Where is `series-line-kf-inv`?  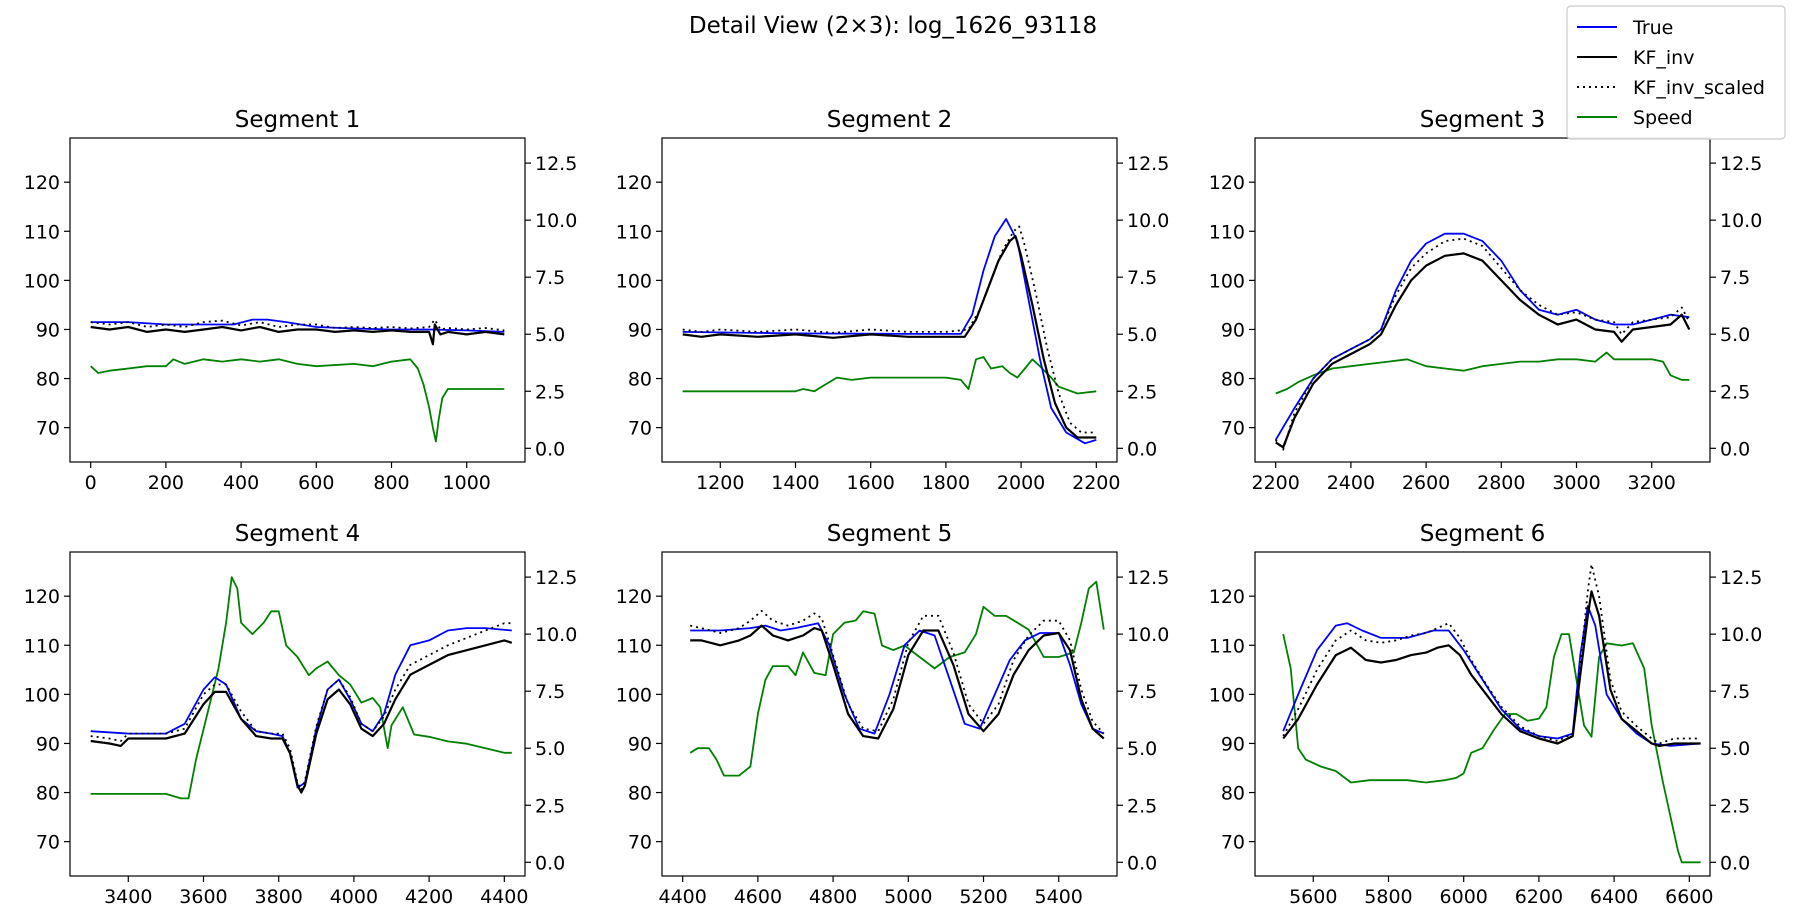
series-line-kf-inv is located at coordinates (301, 716).